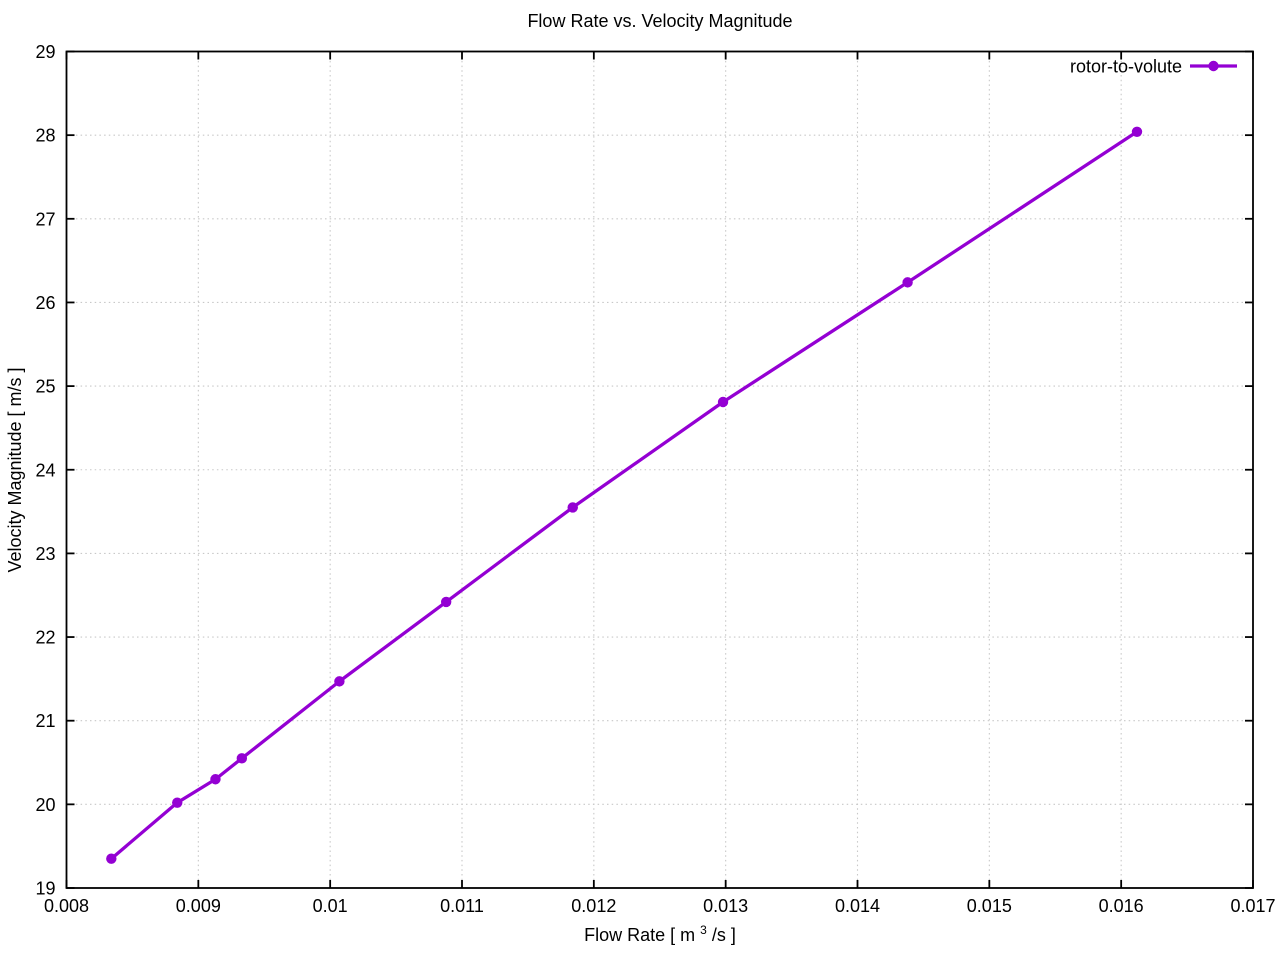  Describe the element at coordinates (45, 136) in the screenshot. I see `y-tick-label: 28` at that location.